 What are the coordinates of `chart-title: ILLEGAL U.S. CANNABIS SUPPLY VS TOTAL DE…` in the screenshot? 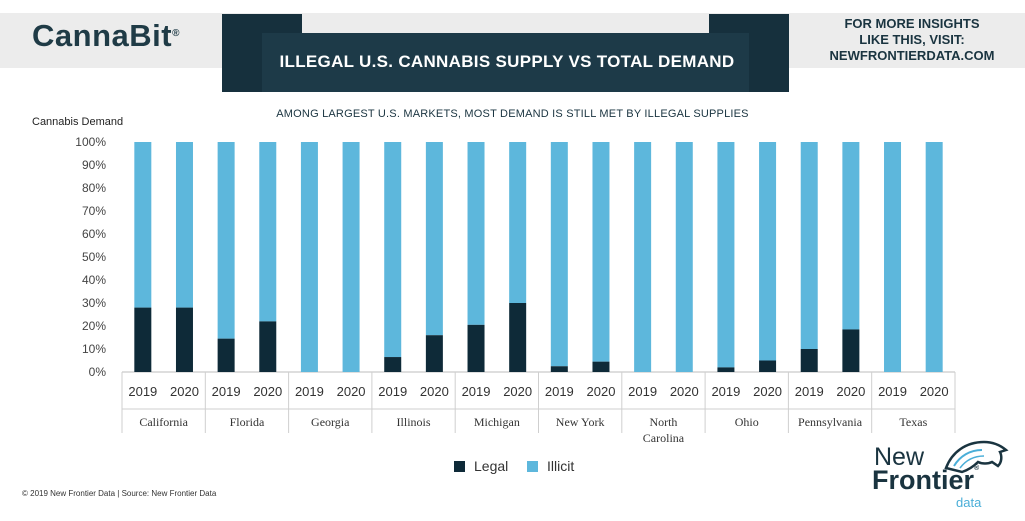 It's located at (507, 61).